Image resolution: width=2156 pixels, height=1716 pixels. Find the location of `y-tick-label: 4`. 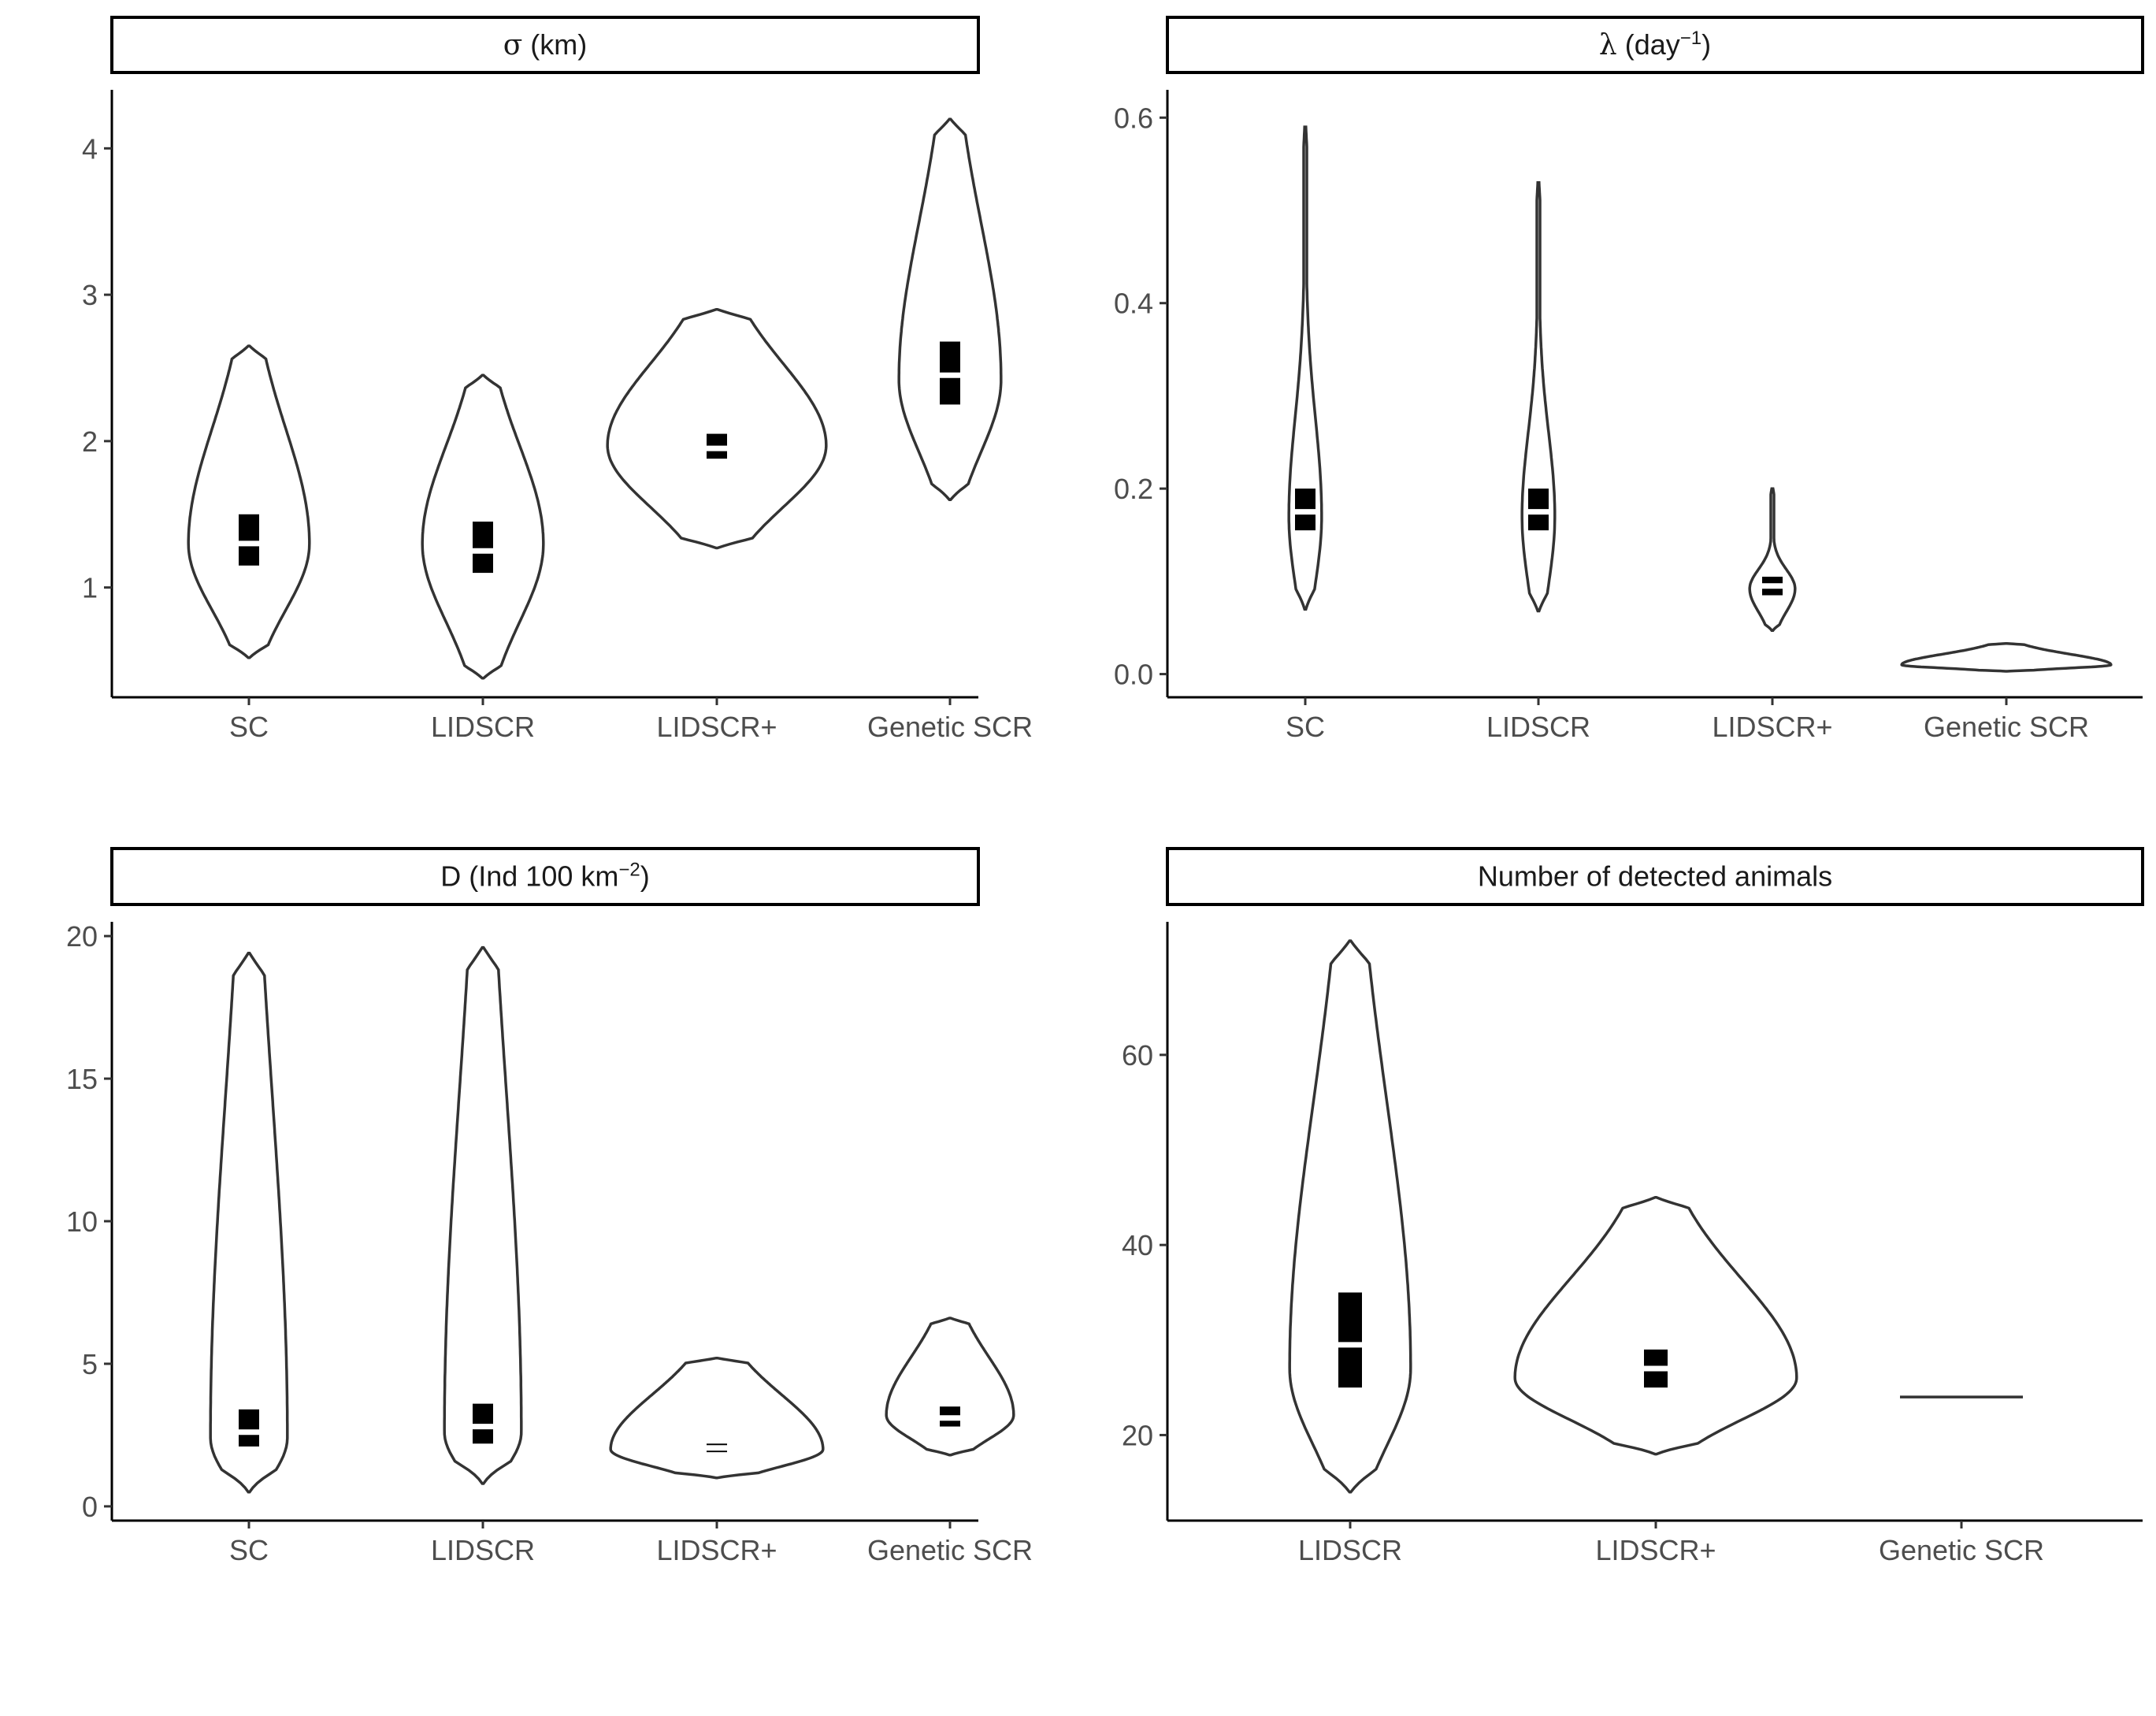

y-tick-label: 4 is located at coordinates (90, 148).